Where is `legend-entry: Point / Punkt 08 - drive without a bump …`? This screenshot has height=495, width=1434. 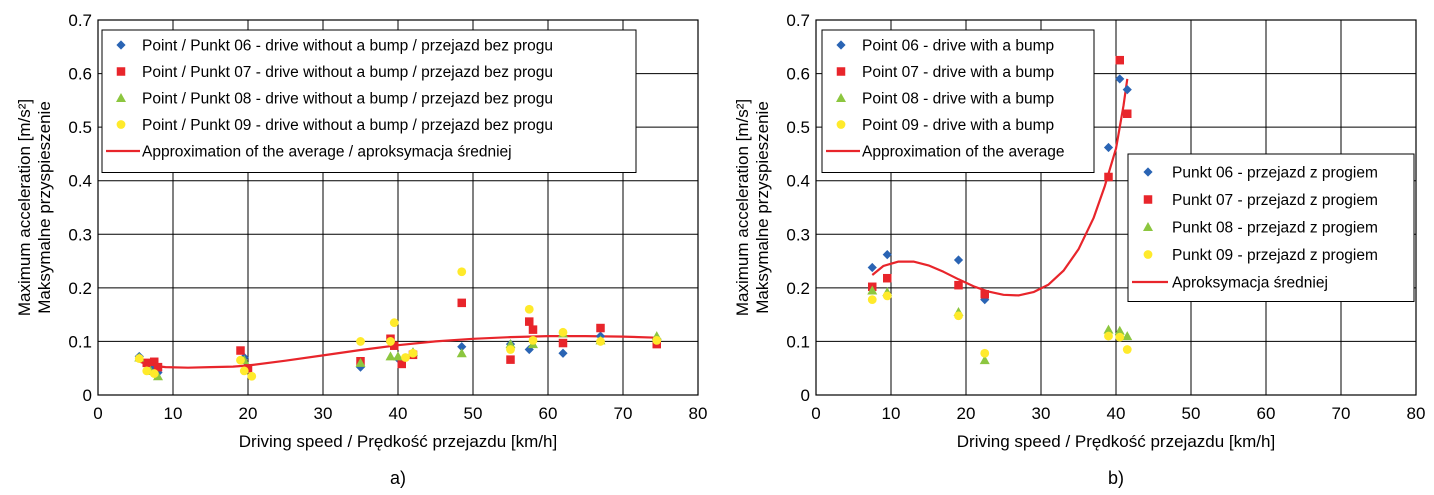
legend-entry: Point / Punkt 08 - drive without a bump … is located at coordinates (347, 99).